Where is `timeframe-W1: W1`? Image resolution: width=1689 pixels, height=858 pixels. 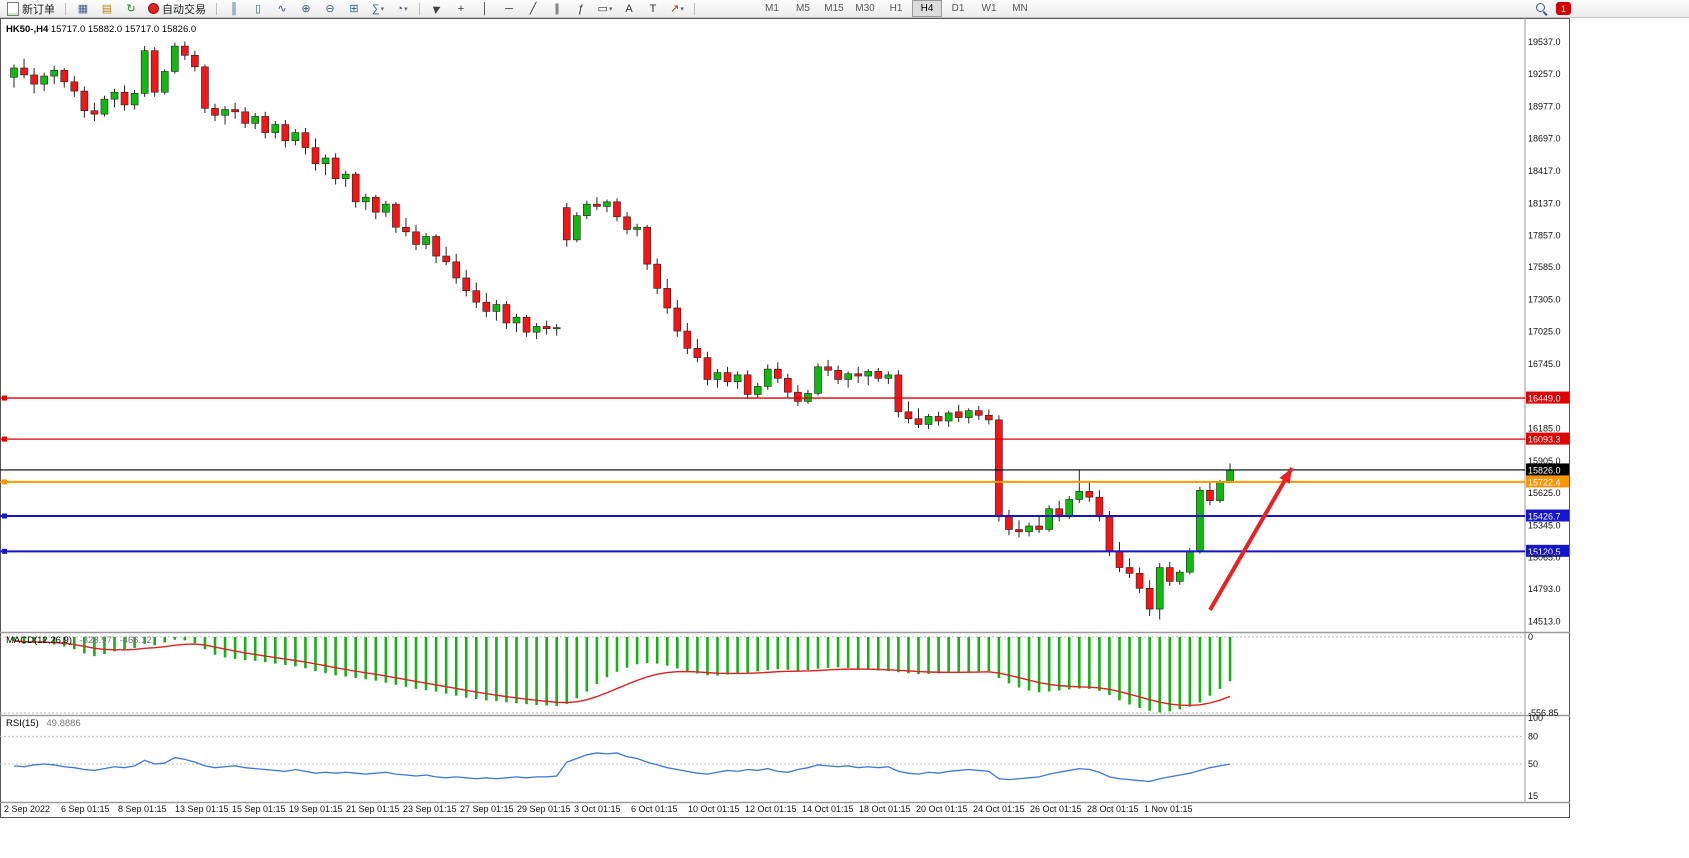
timeframe-W1: W1 is located at coordinates (989, 8).